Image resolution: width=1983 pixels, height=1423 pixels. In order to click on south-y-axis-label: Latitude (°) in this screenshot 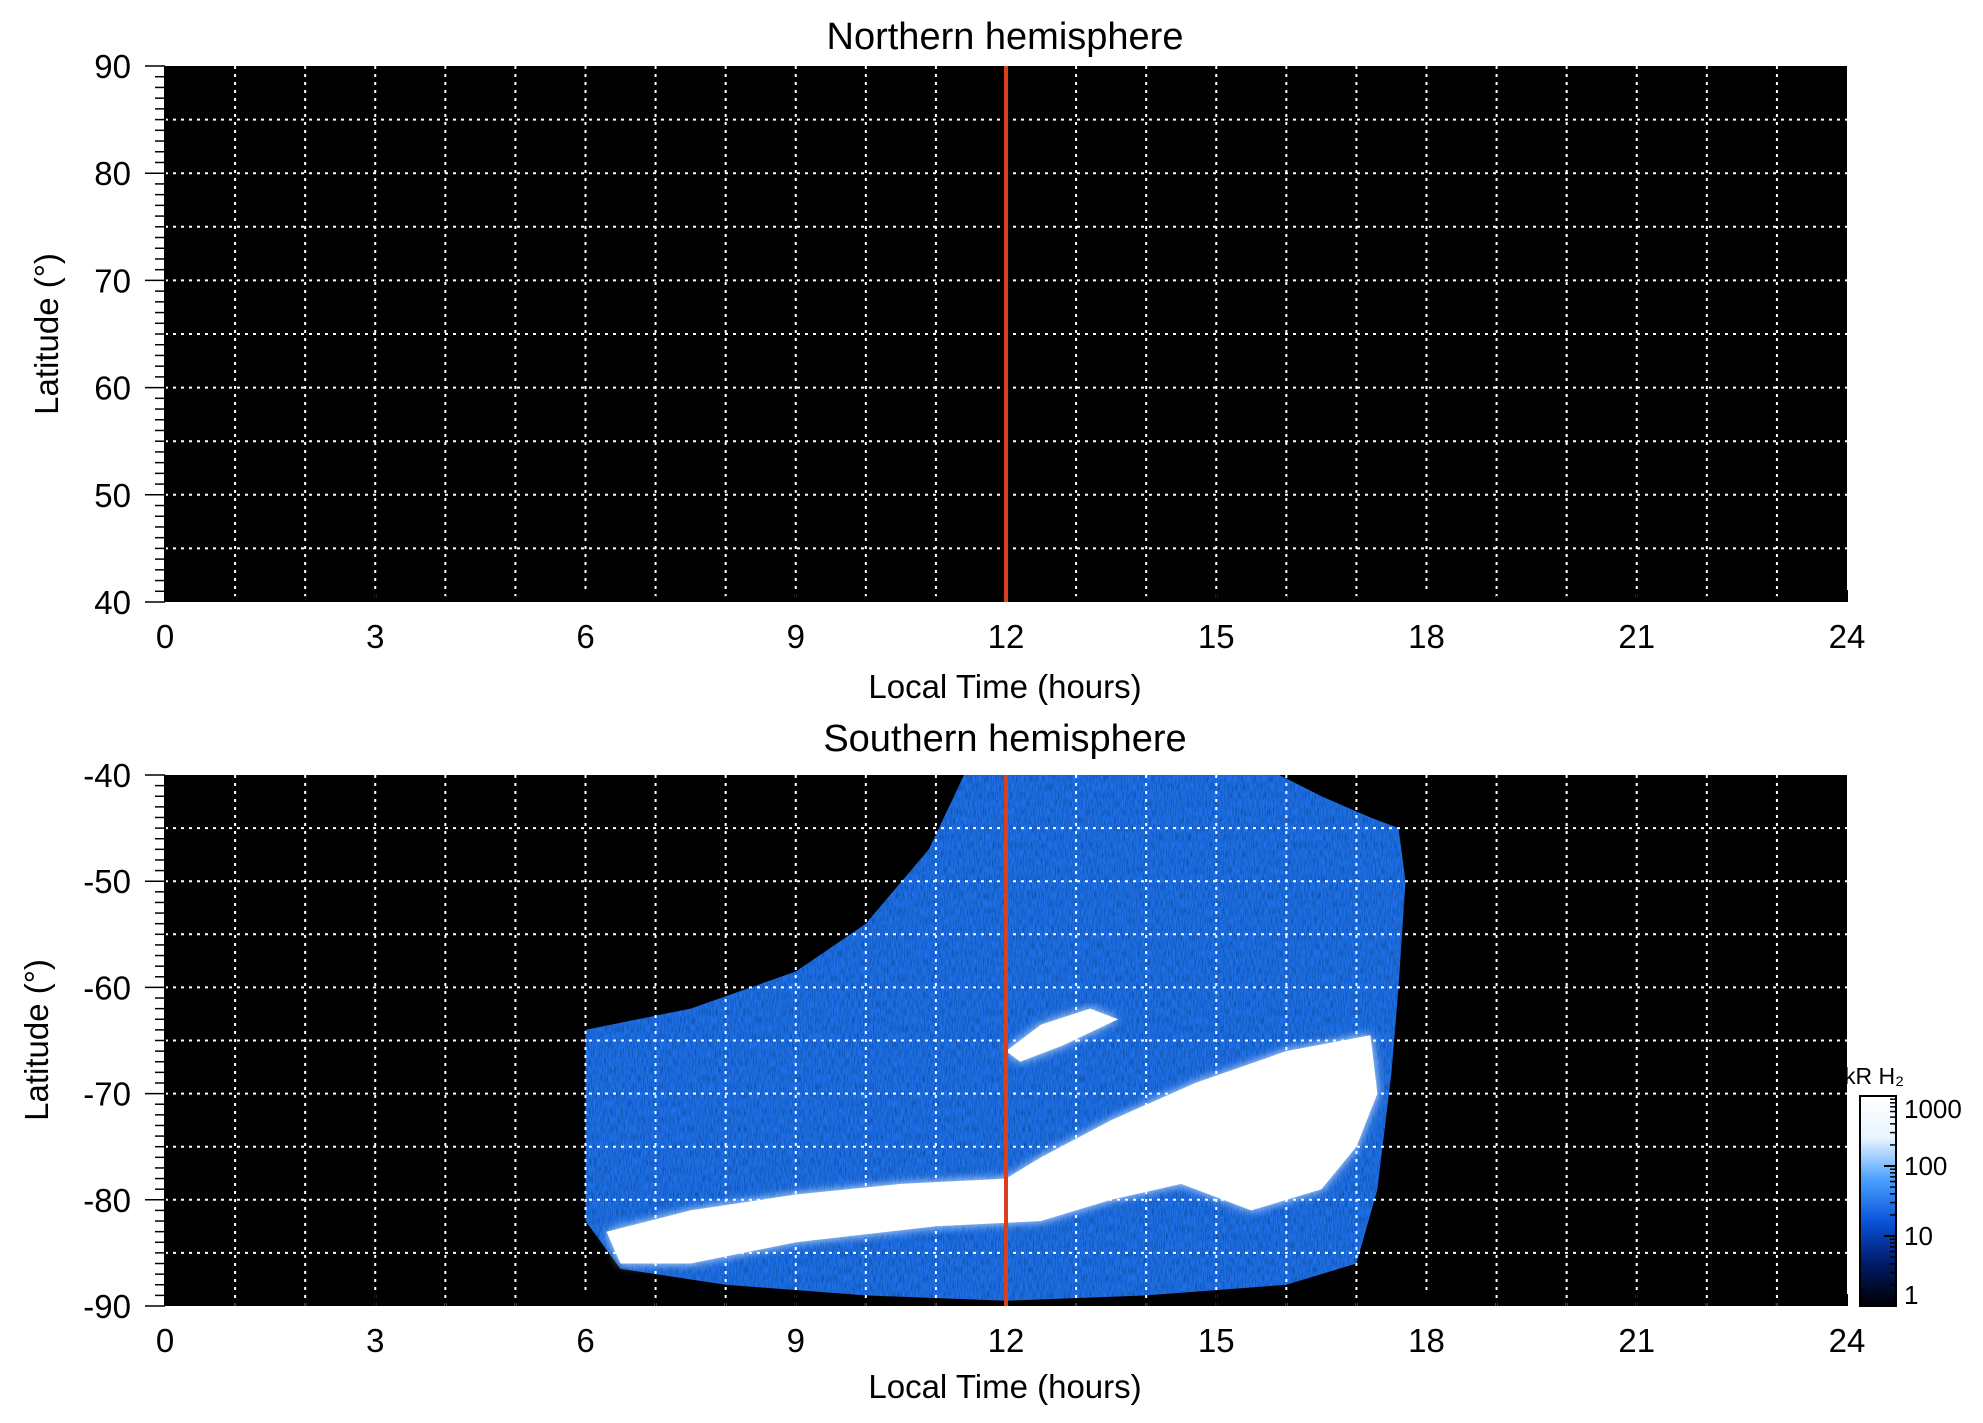, I will do `click(36, 1040)`.